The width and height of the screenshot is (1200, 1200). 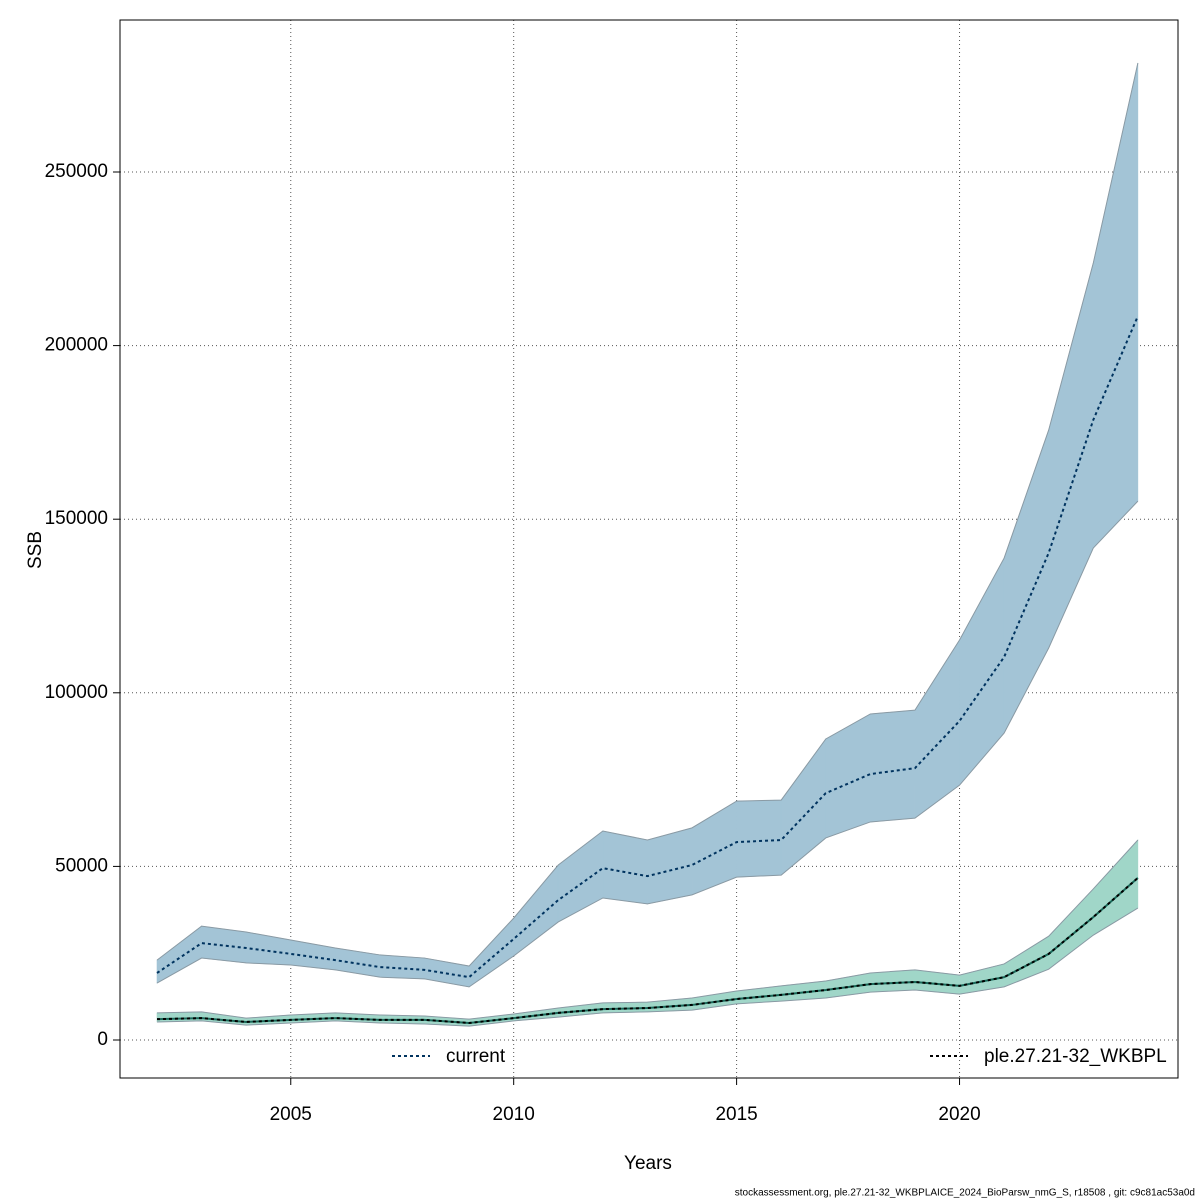 What do you see at coordinates (76, 345) in the screenshot?
I see `y-tick-label: 200000` at bounding box center [76, 345].